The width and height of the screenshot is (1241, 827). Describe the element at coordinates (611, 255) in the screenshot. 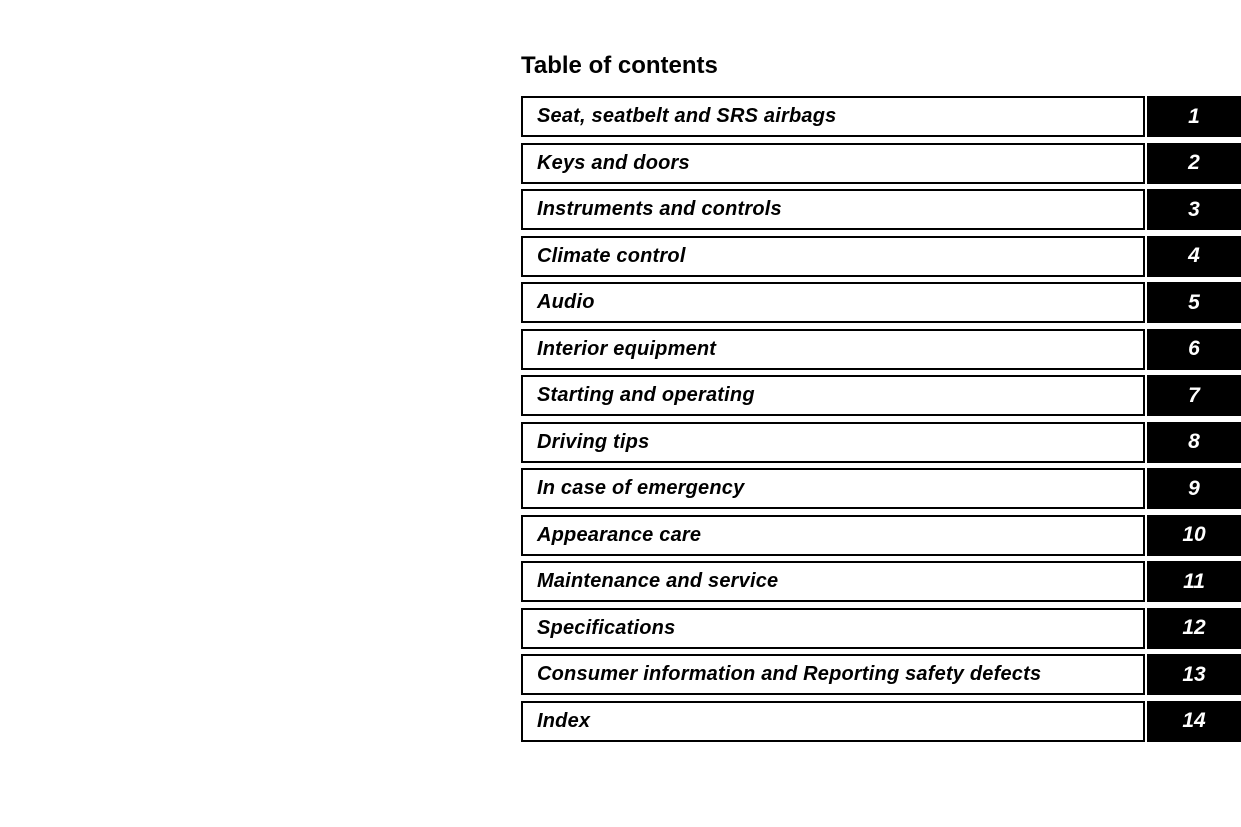

I see `toc-entry-label: Climate control` at that location.